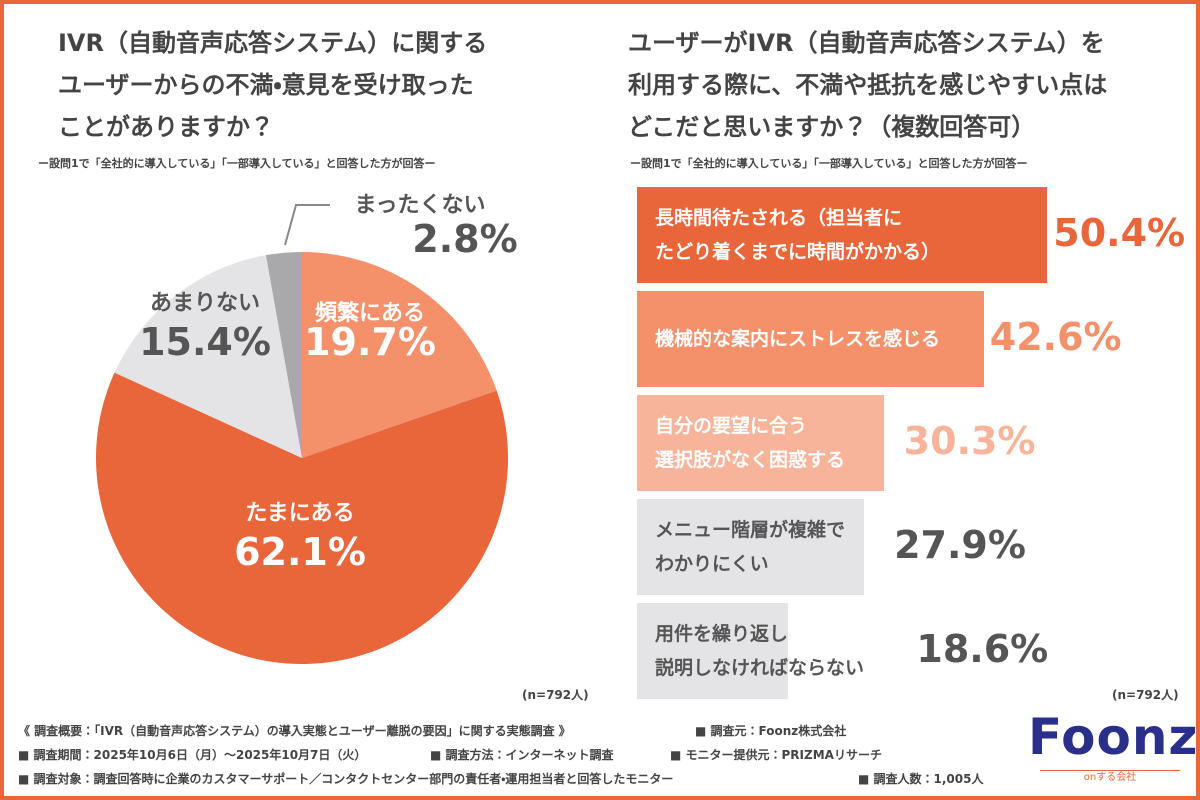 The height and width of the screenshot is (800, 1200). Describe the element at coordinates (1110, 777) in the screenshot. I see `logo-tagline: onする会社` at that location.